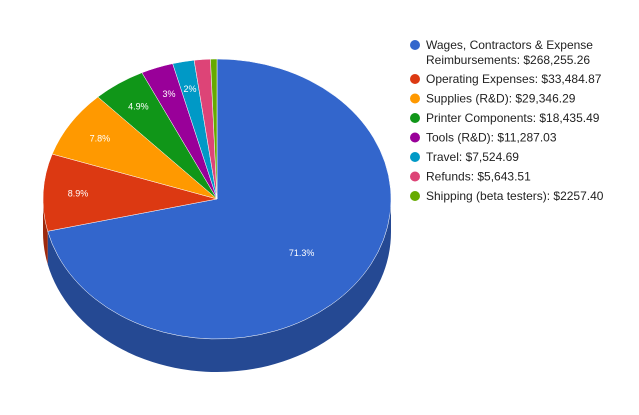 This screenshot has height=415, width=639. I want to click on slice-percent-label: 7.8%, so click(100, 138).